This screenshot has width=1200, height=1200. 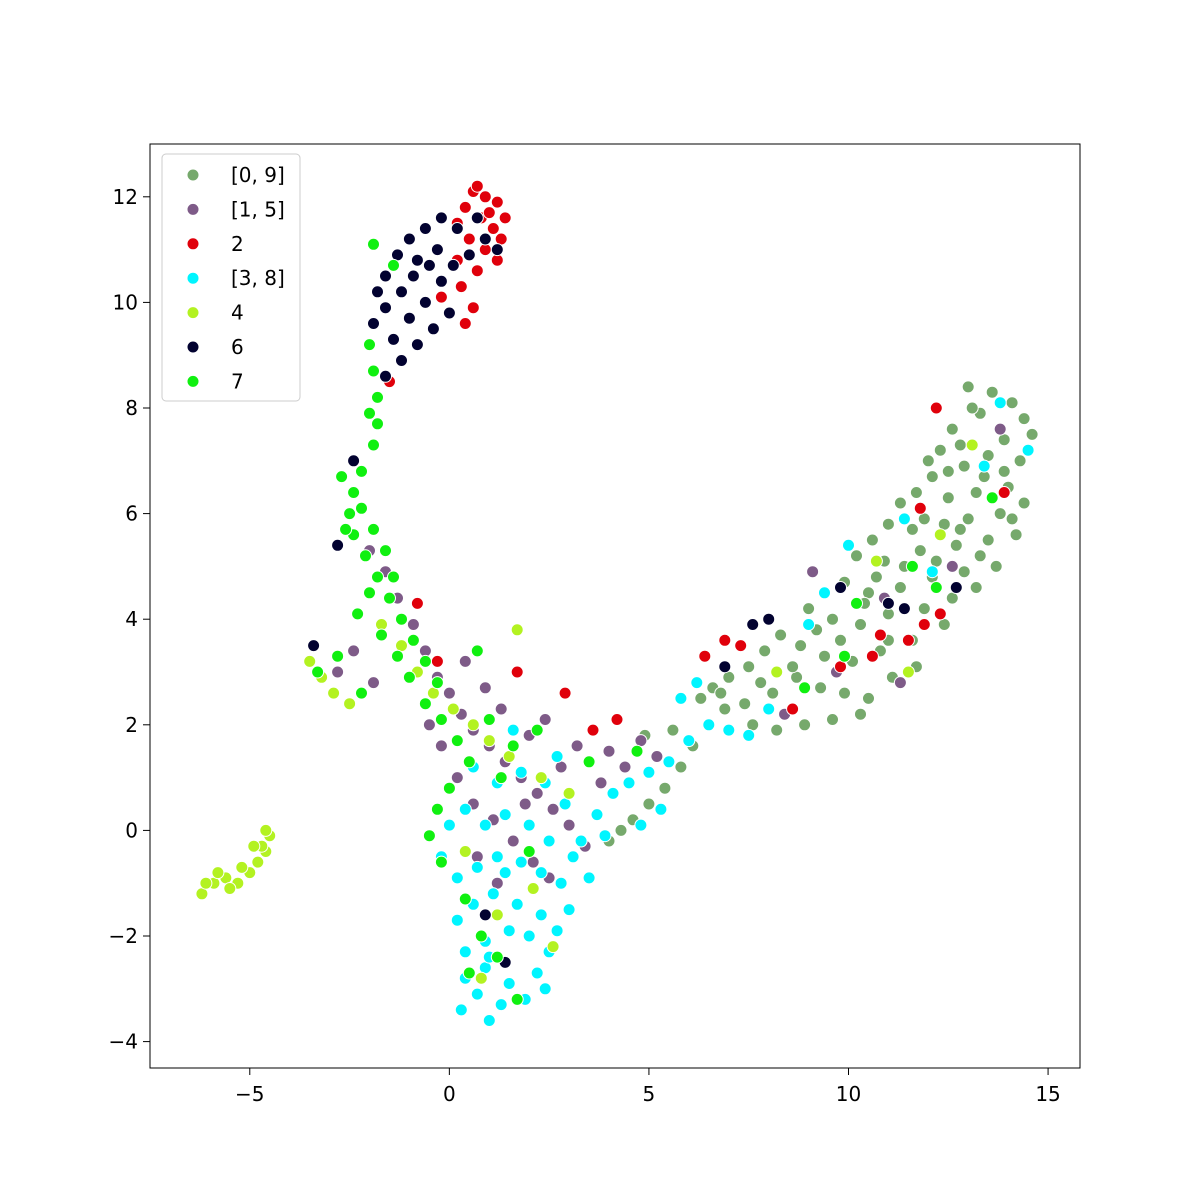 What do you see at coordinates (125, 197) in the screenshot?
I see `y-tick-label: 12` at bounding box center [125, 197].